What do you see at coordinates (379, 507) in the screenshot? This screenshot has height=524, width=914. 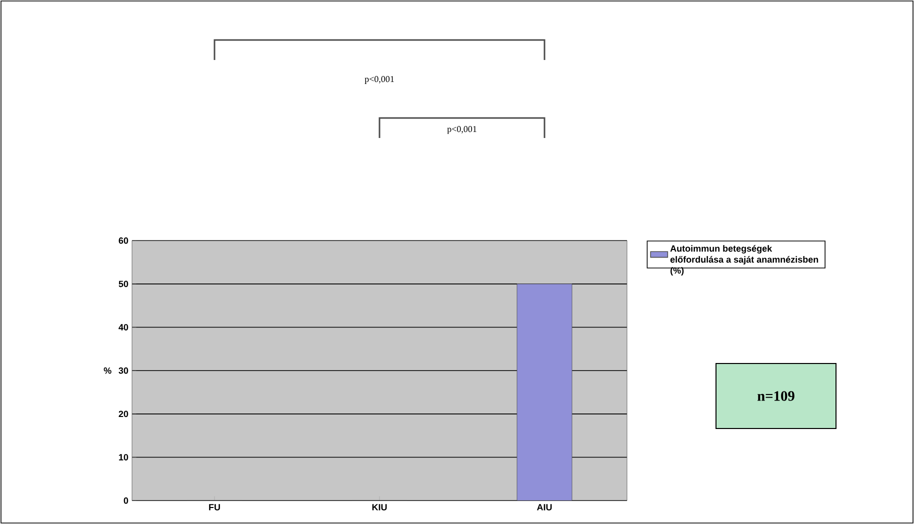 I see `x-tick-label: KIU` at bounding box center [379, 507].